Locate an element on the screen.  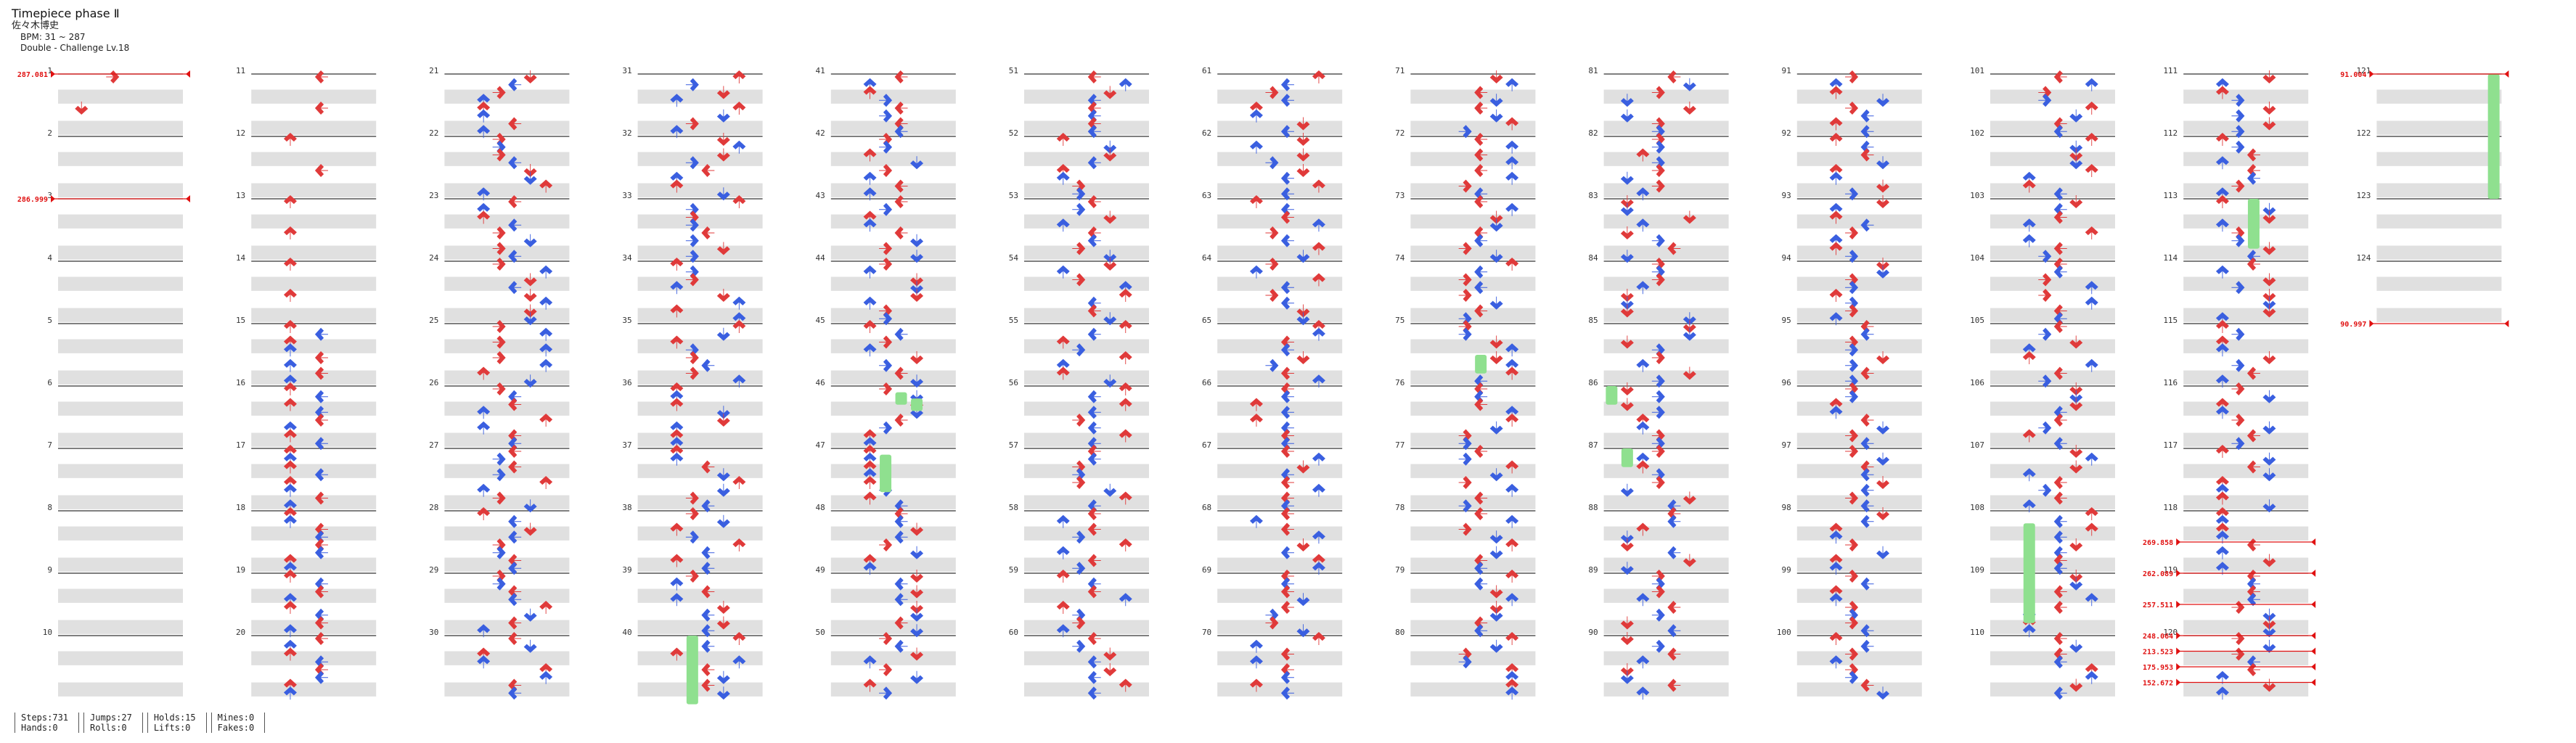
measure-number: 24 is located at coordinates (434, 258).